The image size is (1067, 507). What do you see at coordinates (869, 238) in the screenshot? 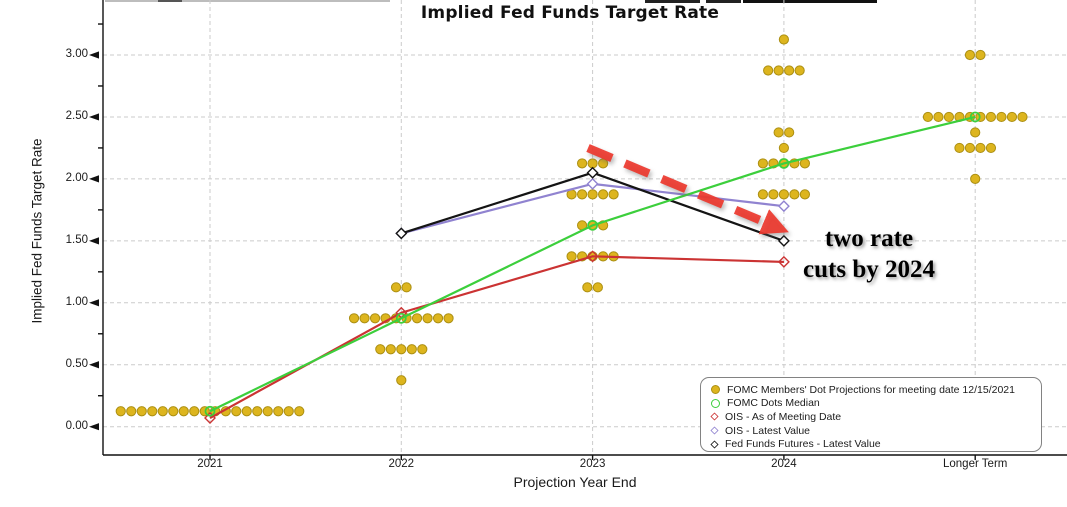
I see `annotation-line-1: two rate` at bounding box center [869, 238].